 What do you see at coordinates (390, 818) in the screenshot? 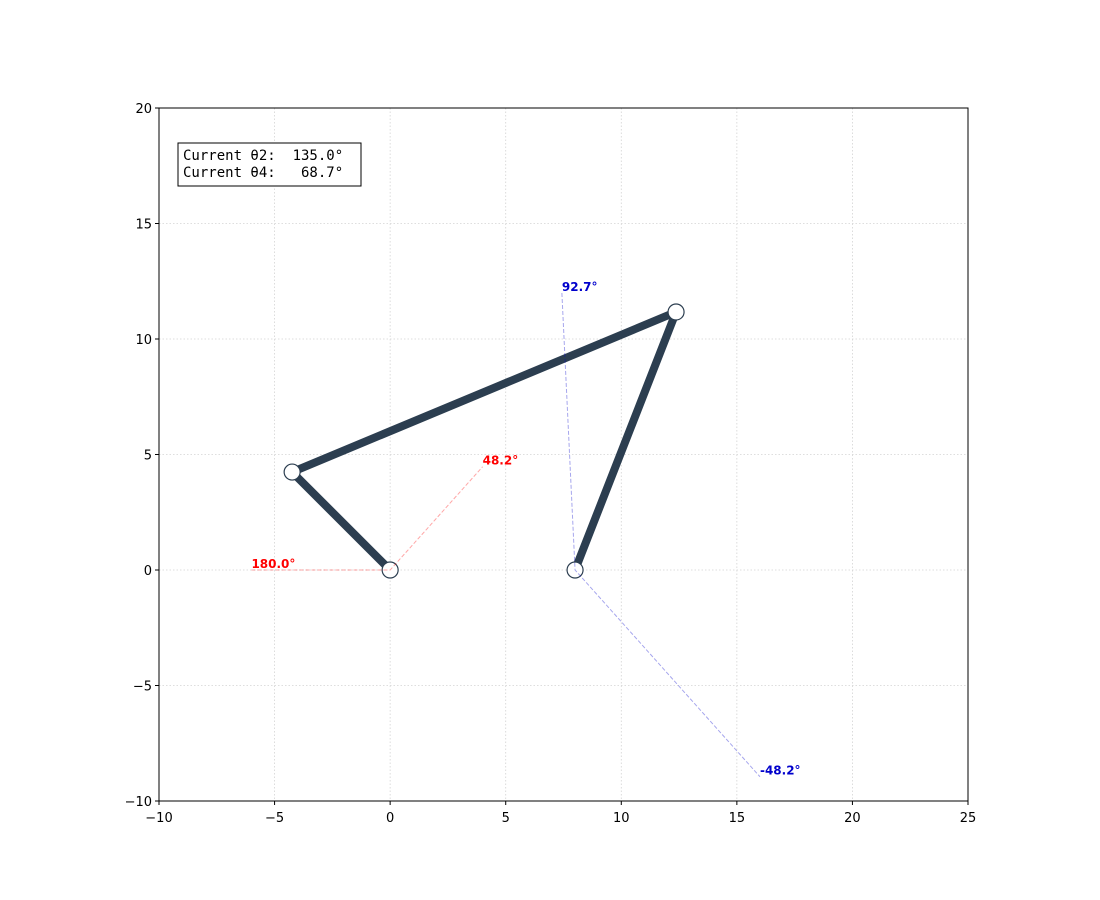
I see `x-tick-label: 0` at bounding box center [390, 818].